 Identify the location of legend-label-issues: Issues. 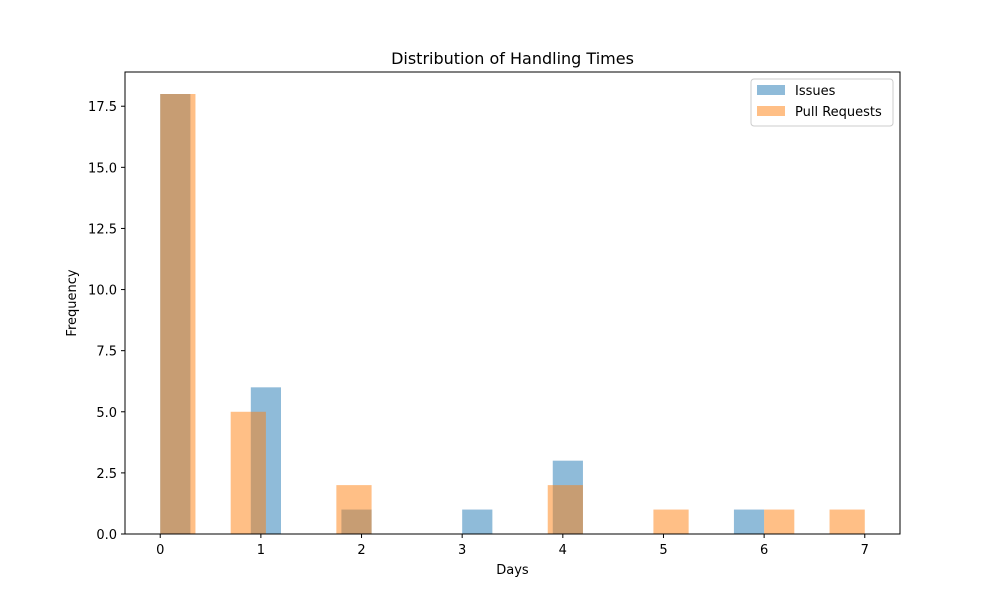
(815, 91).